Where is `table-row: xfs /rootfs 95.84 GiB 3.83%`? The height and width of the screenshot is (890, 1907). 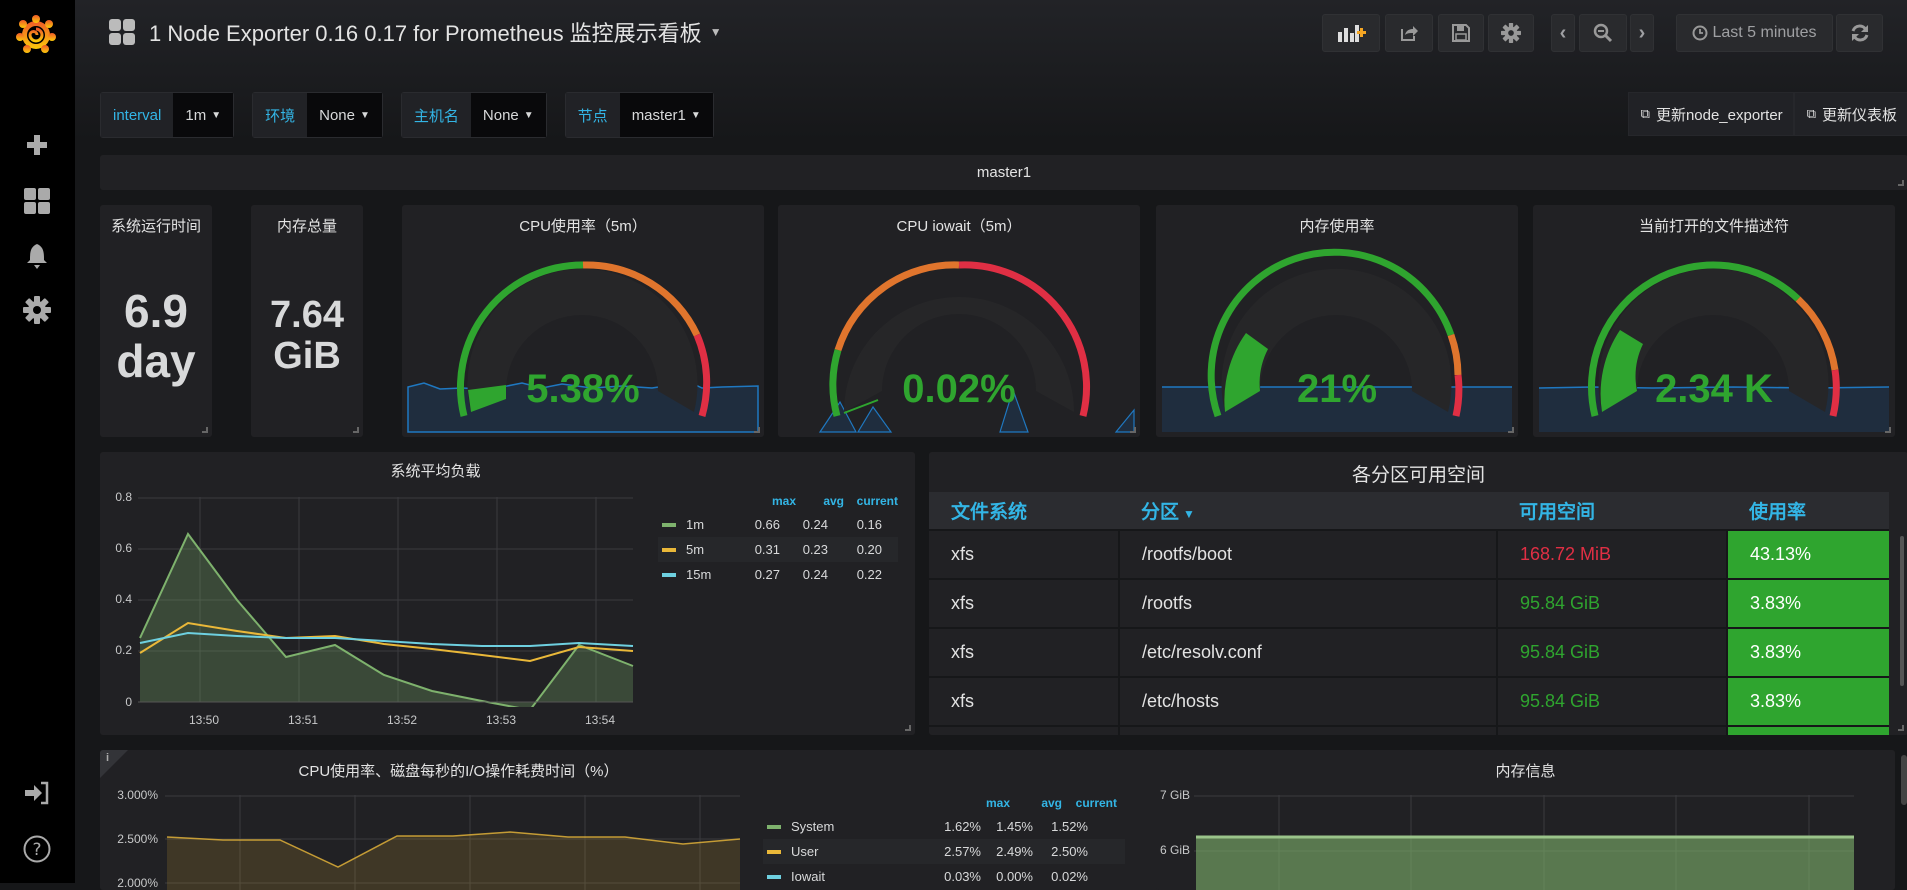
table-row: xfs /rootfs 95.84 GiB 3.83% is located at coordinates (1409, 603).